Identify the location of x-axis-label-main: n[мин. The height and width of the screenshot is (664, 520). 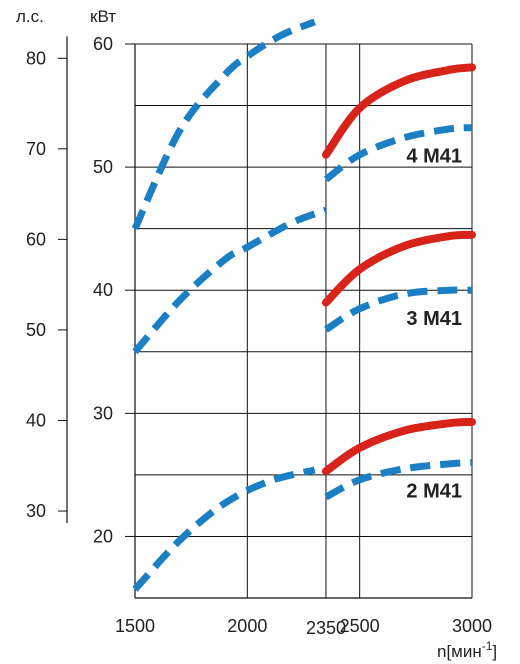
(459, 651).